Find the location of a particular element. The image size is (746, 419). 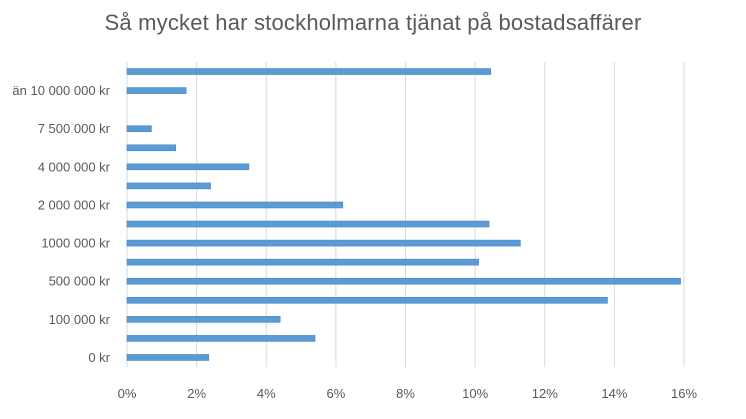

x-tick-label: 8% is located at coordinates (405, 393).